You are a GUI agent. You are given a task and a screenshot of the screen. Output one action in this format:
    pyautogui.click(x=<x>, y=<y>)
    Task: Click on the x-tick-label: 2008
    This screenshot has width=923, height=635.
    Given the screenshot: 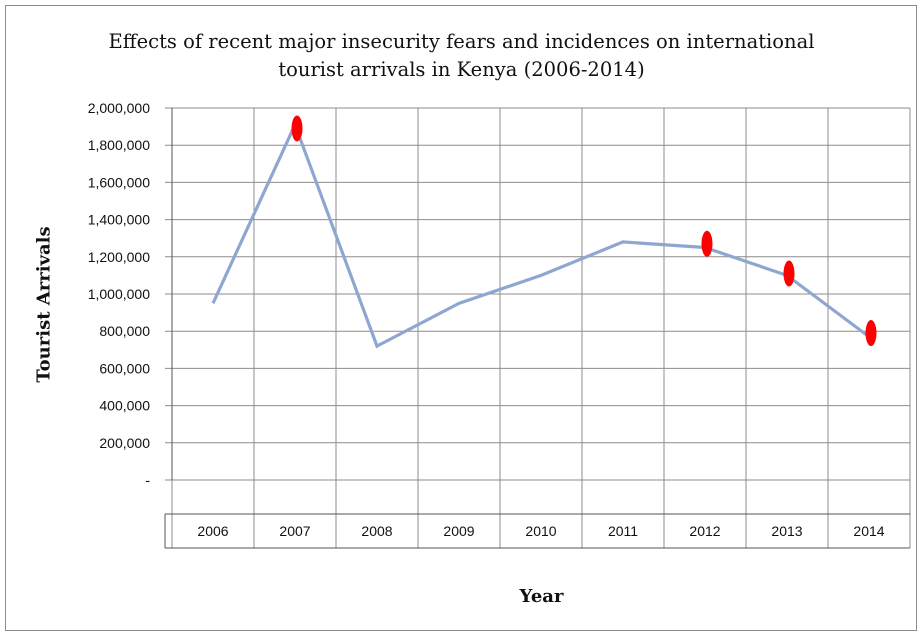 What is the action you would take?
    pyautogui.click(x=376, y=531)
    